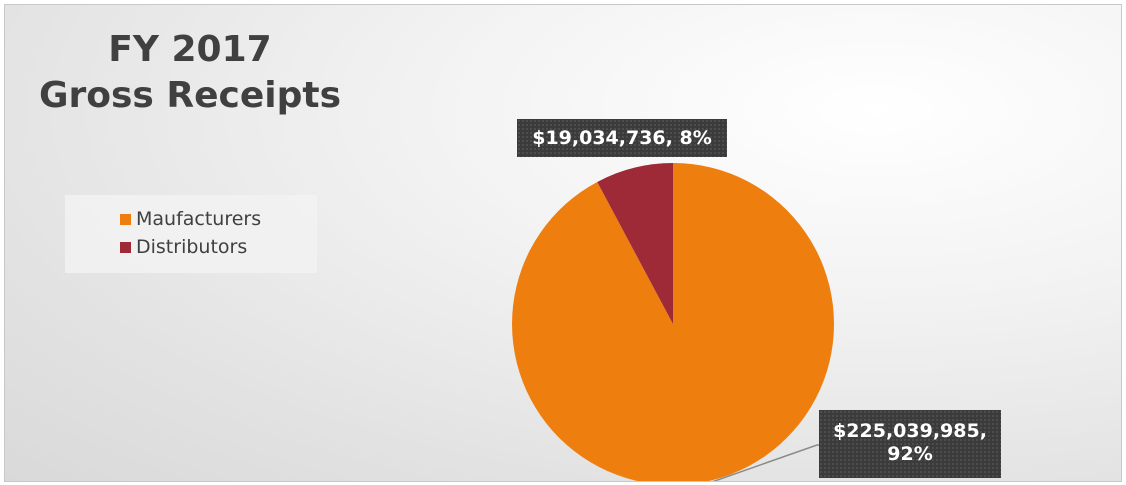  I want to click on data-label-manufacturers: $225,039,985, 92%, so click(910, 444).